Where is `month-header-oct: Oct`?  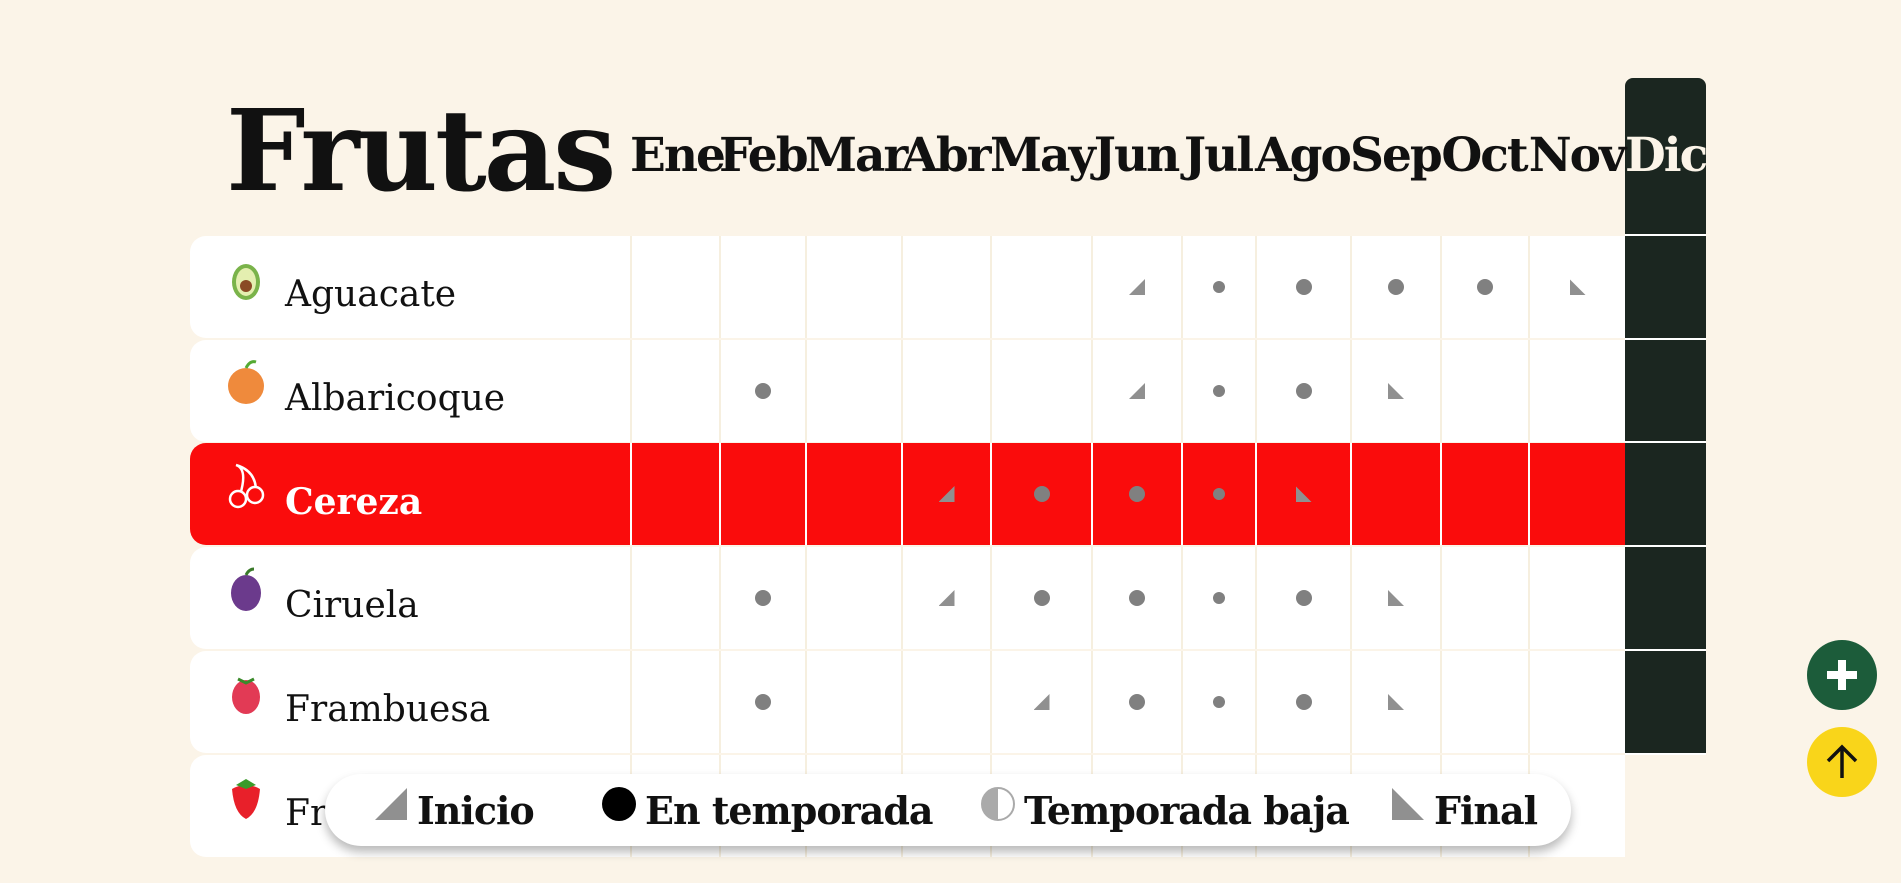 month-header-oct: Oct is located at coordinates (1484, 155).